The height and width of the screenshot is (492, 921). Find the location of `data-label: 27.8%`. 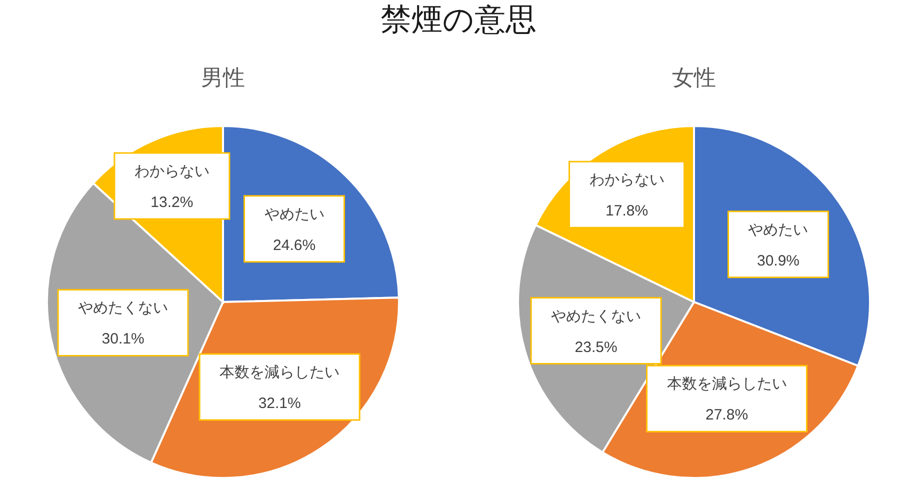

data-label: 27.8% is located at coordinates (726, 415).